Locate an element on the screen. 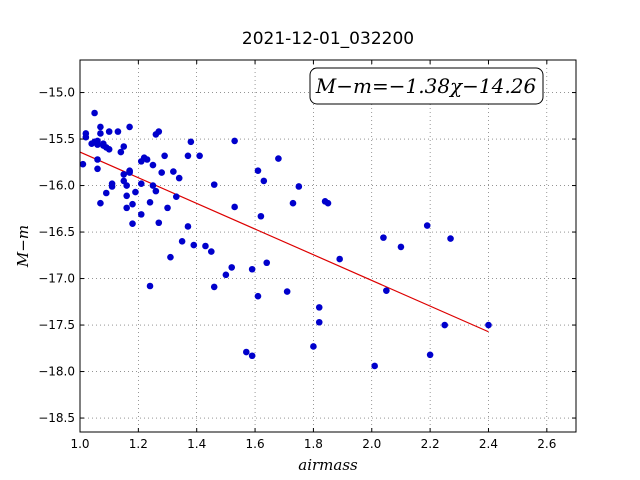  y-tick-label: −18.5 is located at coordinates (56, 418).